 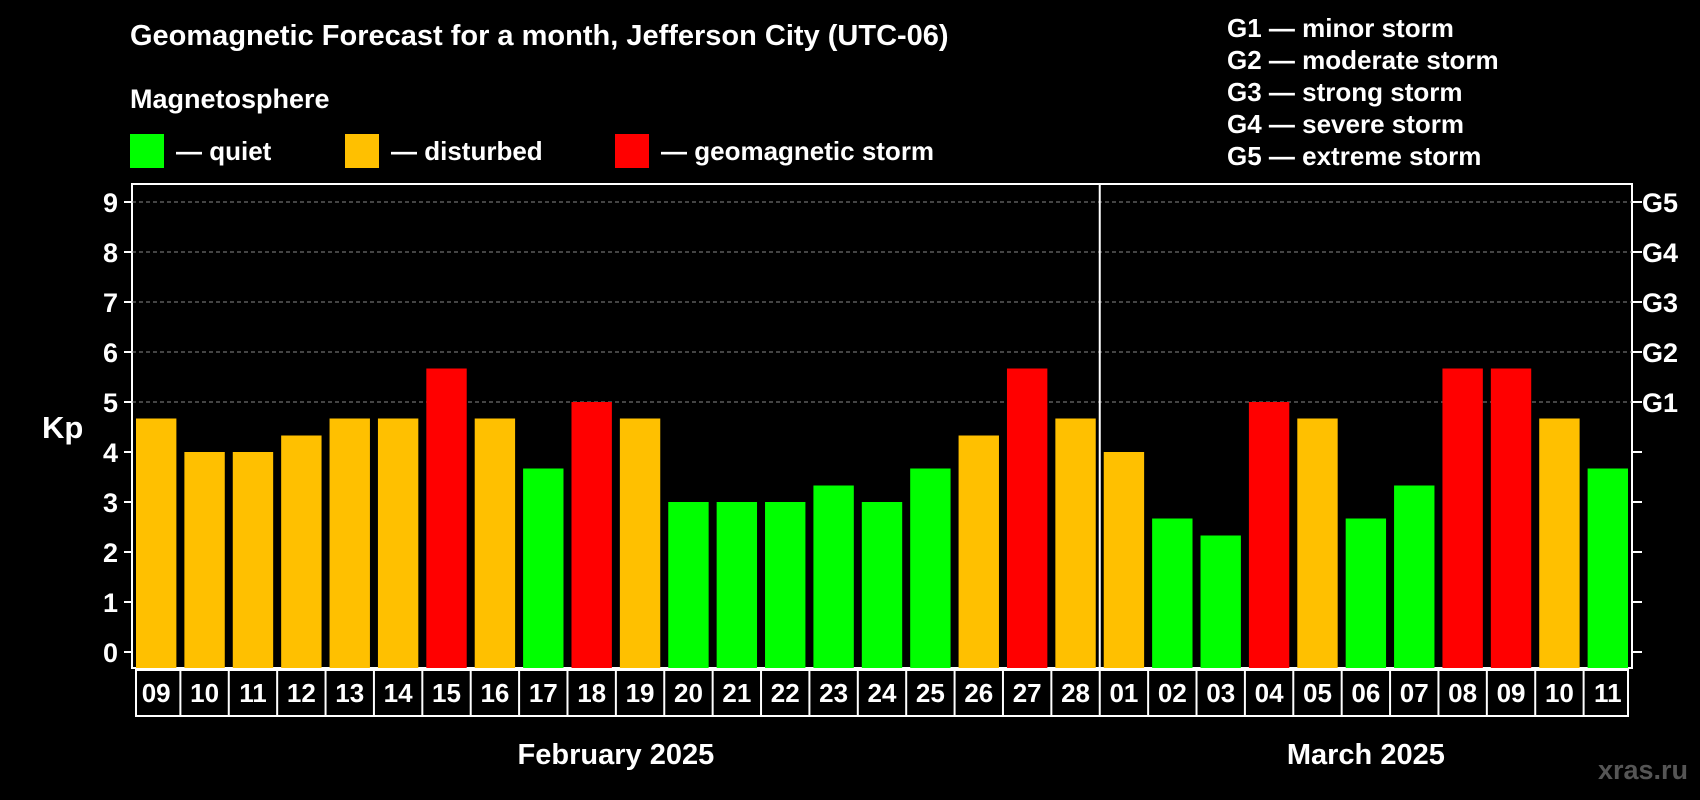 What do you see at coordinates (1365, 693) in the screenshot?
I see `date-label: 06` at bounding box center [1365, 693].